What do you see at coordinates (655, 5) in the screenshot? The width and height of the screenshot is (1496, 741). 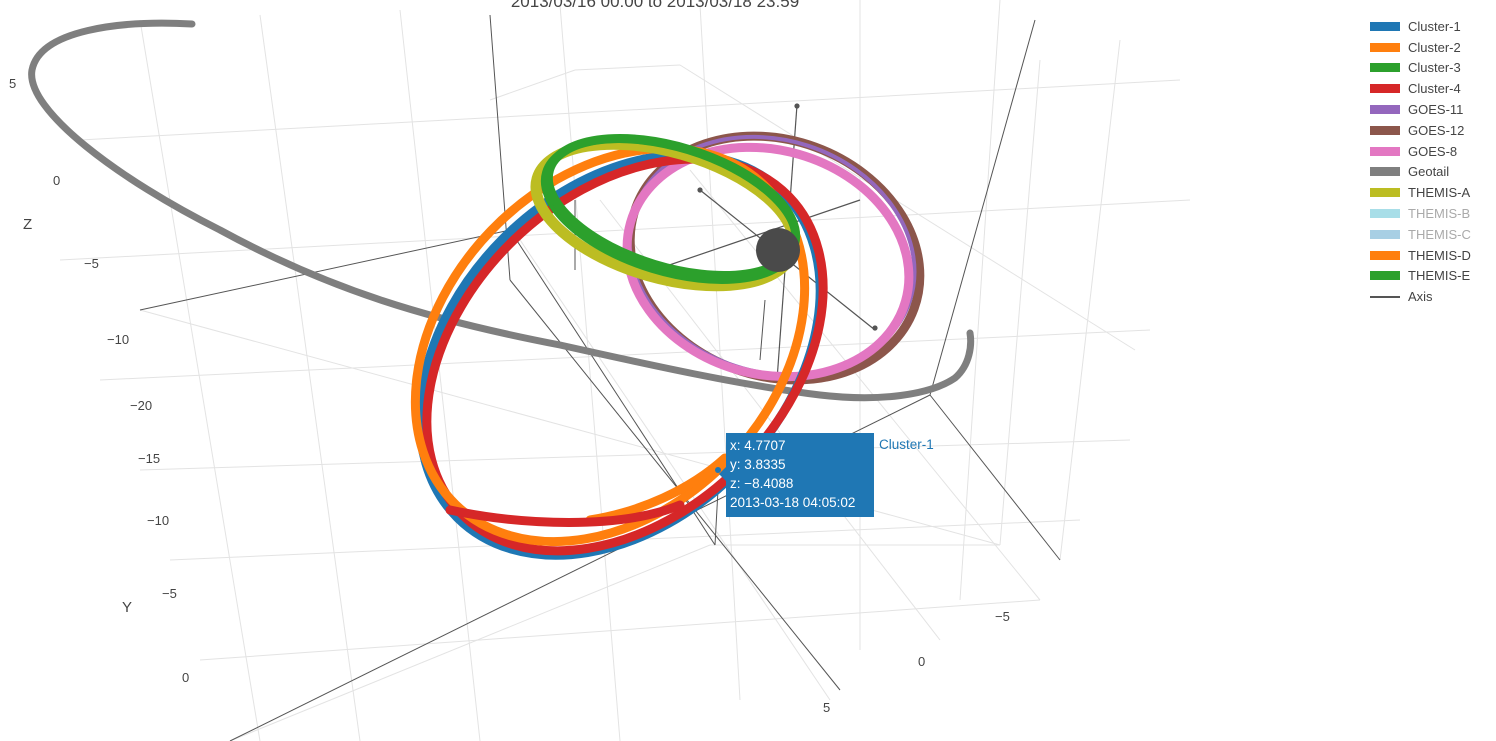 I see `chart-title: 2013/03/16 00:00 to 2013/03/18 23:59` at bounding box center [655, 5].